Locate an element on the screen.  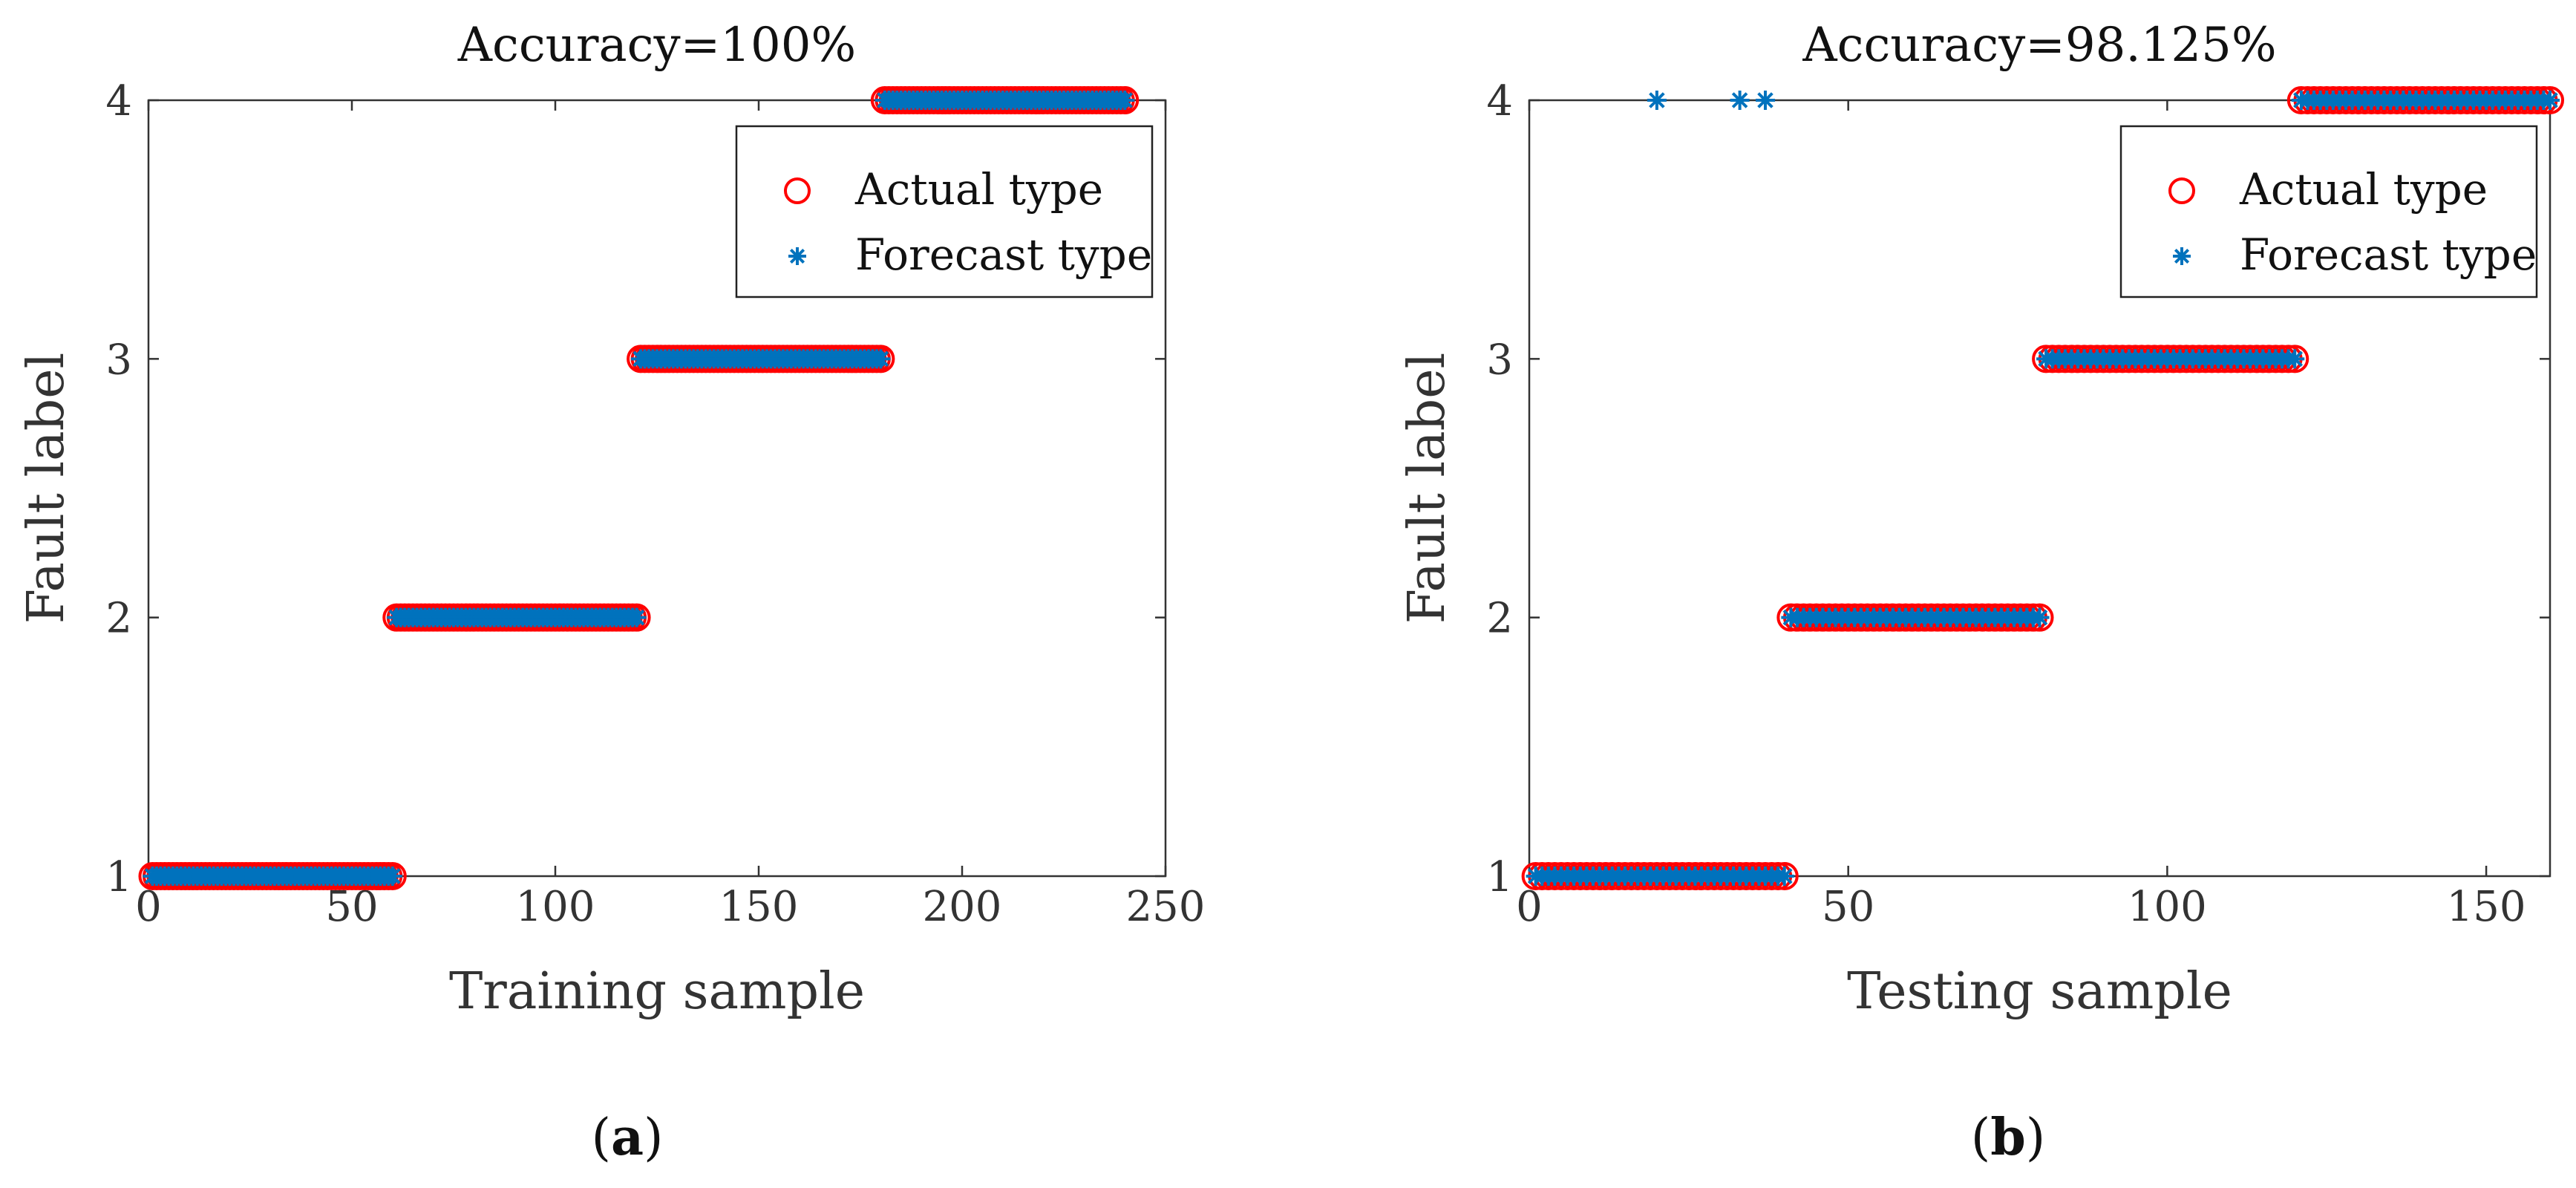
panel-label: (b) is located at coordinates (2009, 1138).